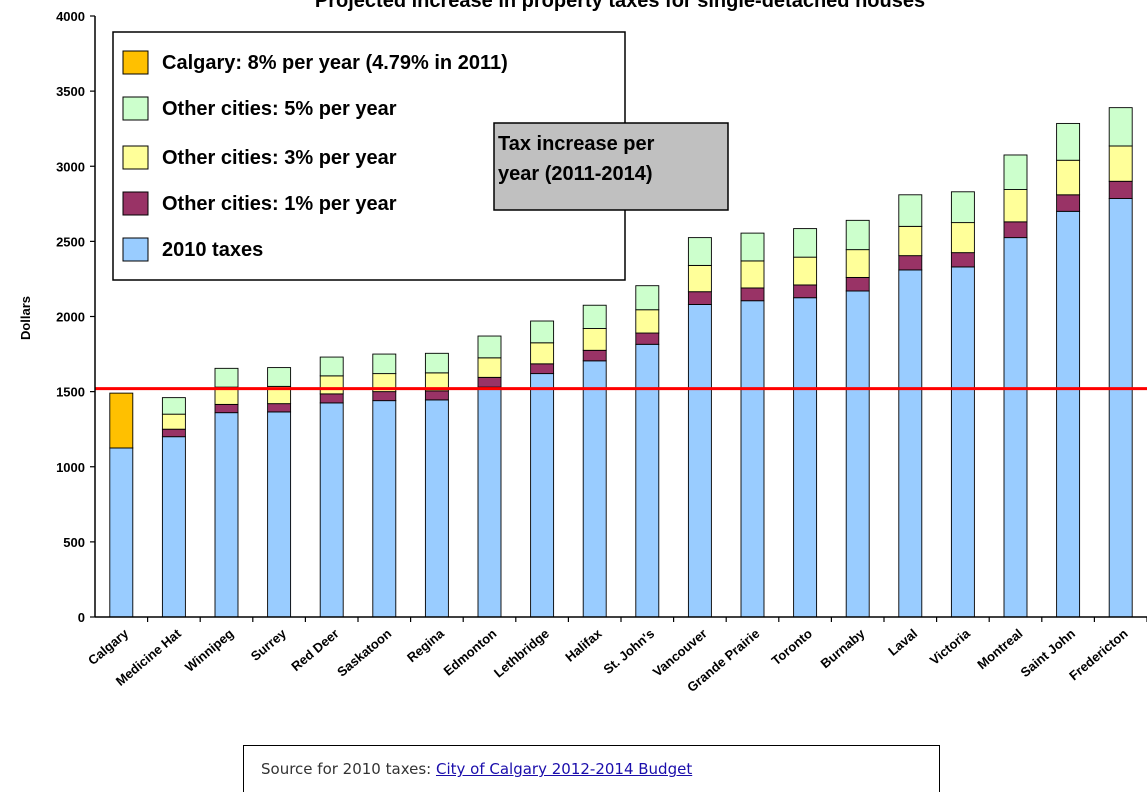 This screenshot has width=1147, height=792. I want to click on x-category-label: Red Deer, so click(314, 650).